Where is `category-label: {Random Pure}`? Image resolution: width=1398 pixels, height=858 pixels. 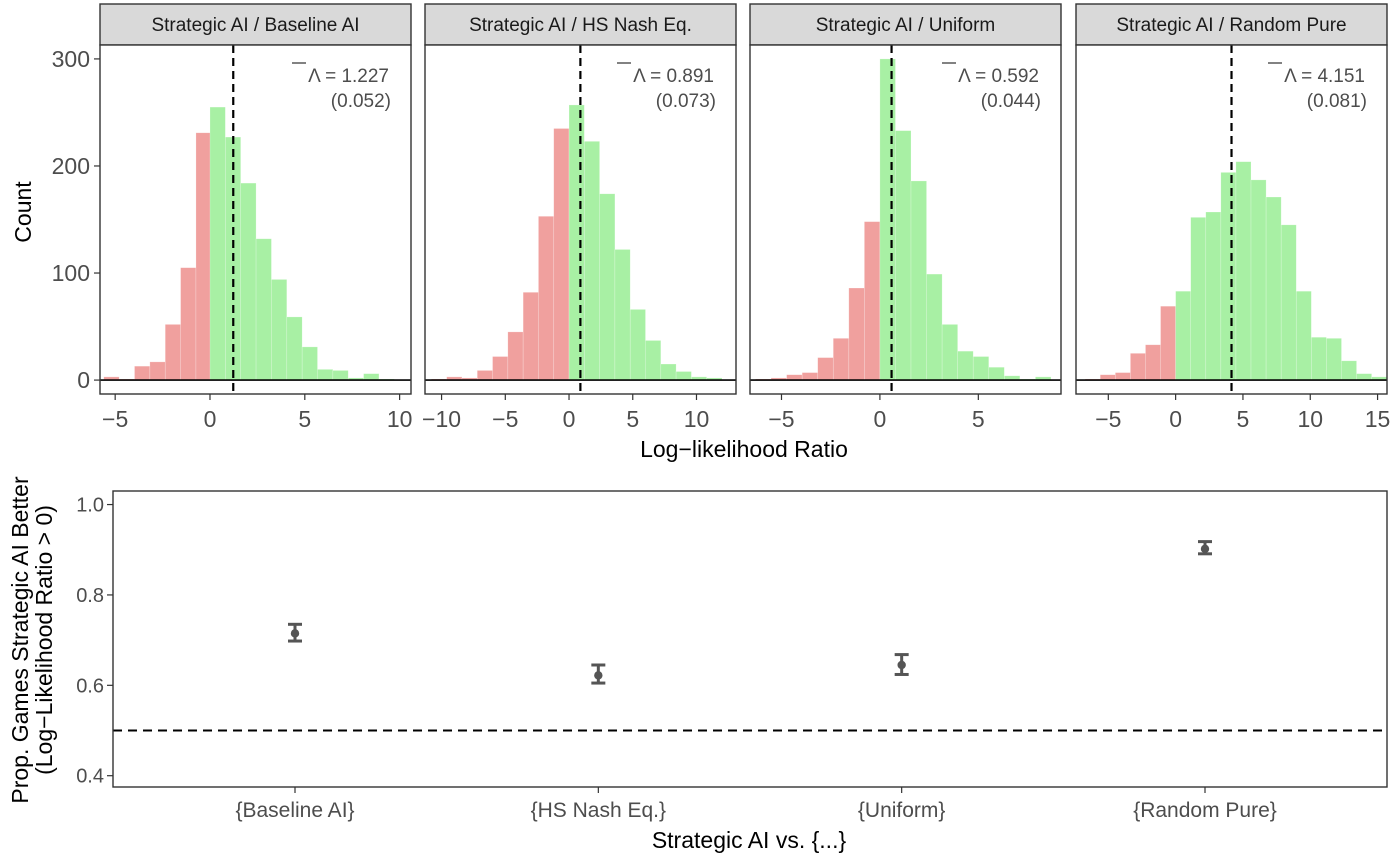 category-label: {Random Pure} is located at coordinates (1205, 810).